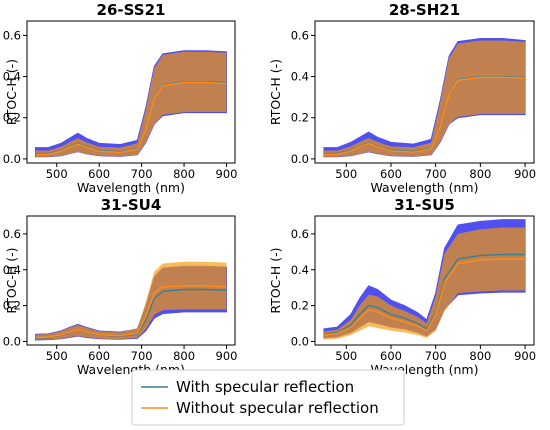 Image resolution: width=550 pixels, height=430 pixels. I want to click on legend-label: With specular reflection, so click(265, 387).